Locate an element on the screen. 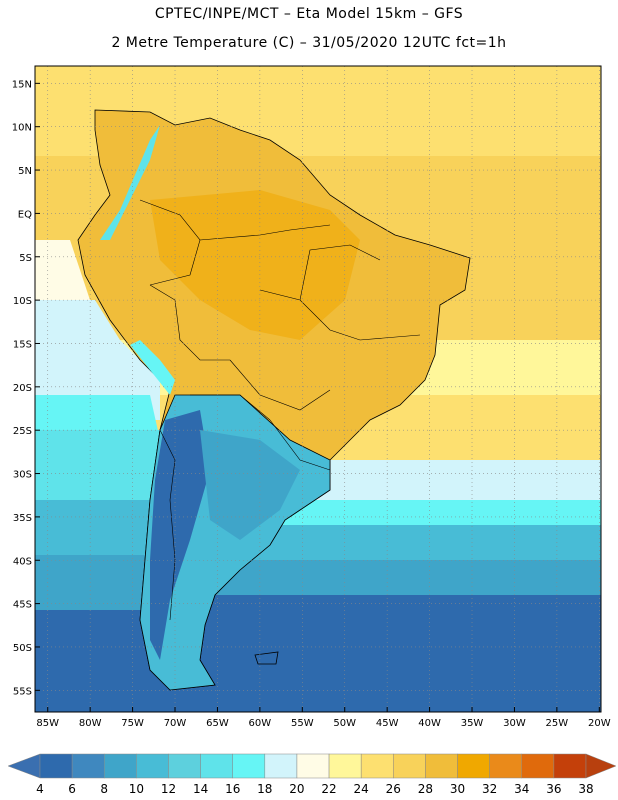  colorbar-tick-label: 36 is located at coordinates (553, 789).